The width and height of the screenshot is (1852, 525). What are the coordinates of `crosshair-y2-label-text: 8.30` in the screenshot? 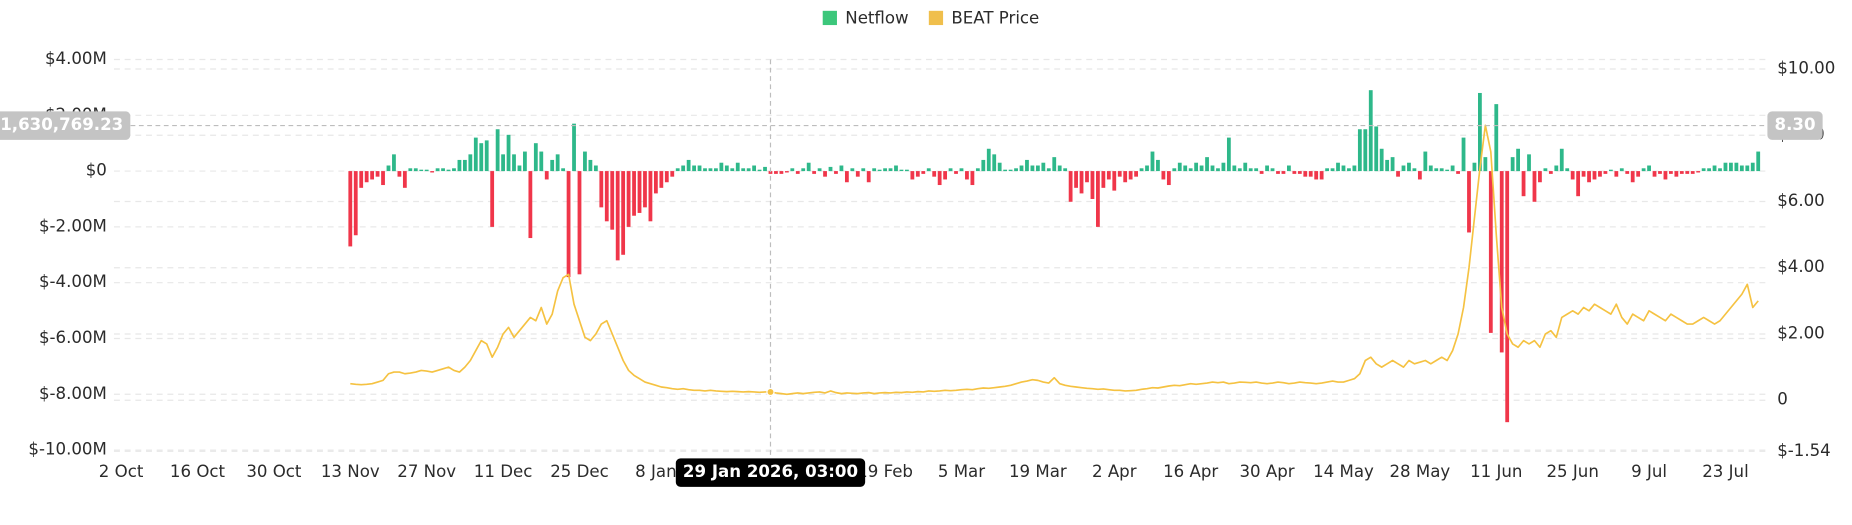 It's located at (1795, 124).